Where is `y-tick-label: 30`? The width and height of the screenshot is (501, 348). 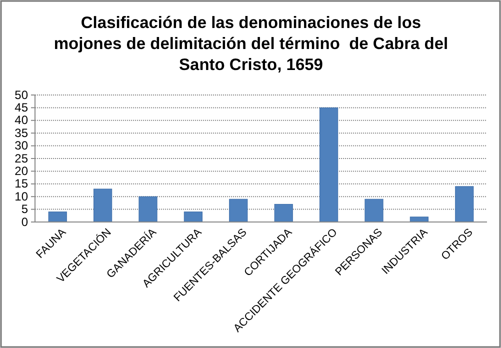
y-tick-label: 30 is located at coordinates (21, 145).